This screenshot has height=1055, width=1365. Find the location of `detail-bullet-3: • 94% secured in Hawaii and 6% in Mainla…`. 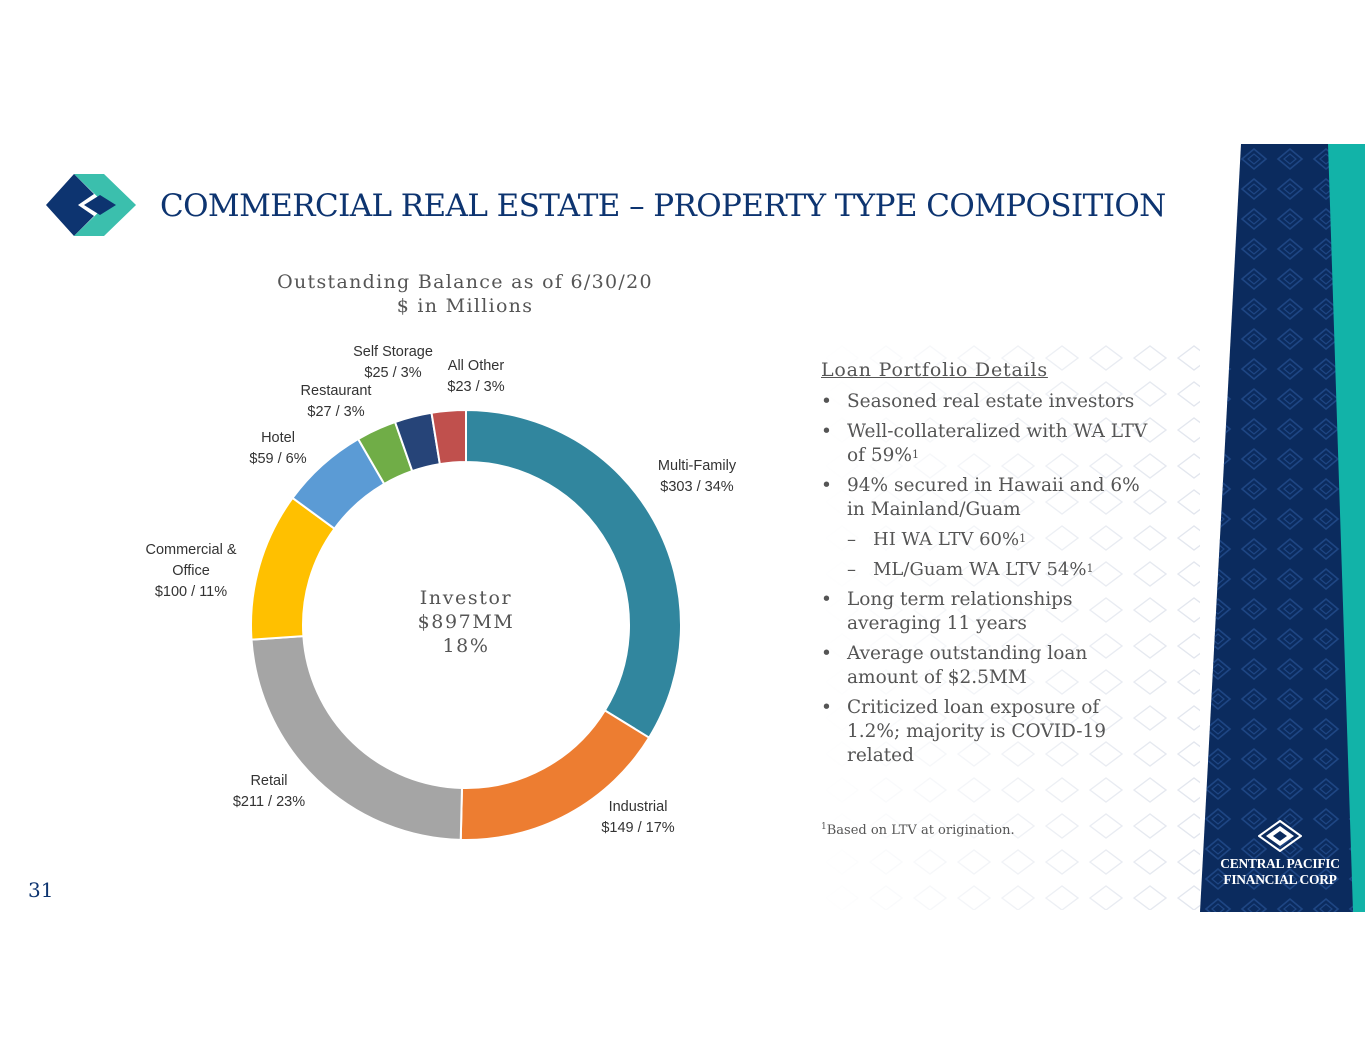

detail-bullet-3: • 94% secured in Hawaii and 6% in Mainla… is located at coordinates (986, 498).